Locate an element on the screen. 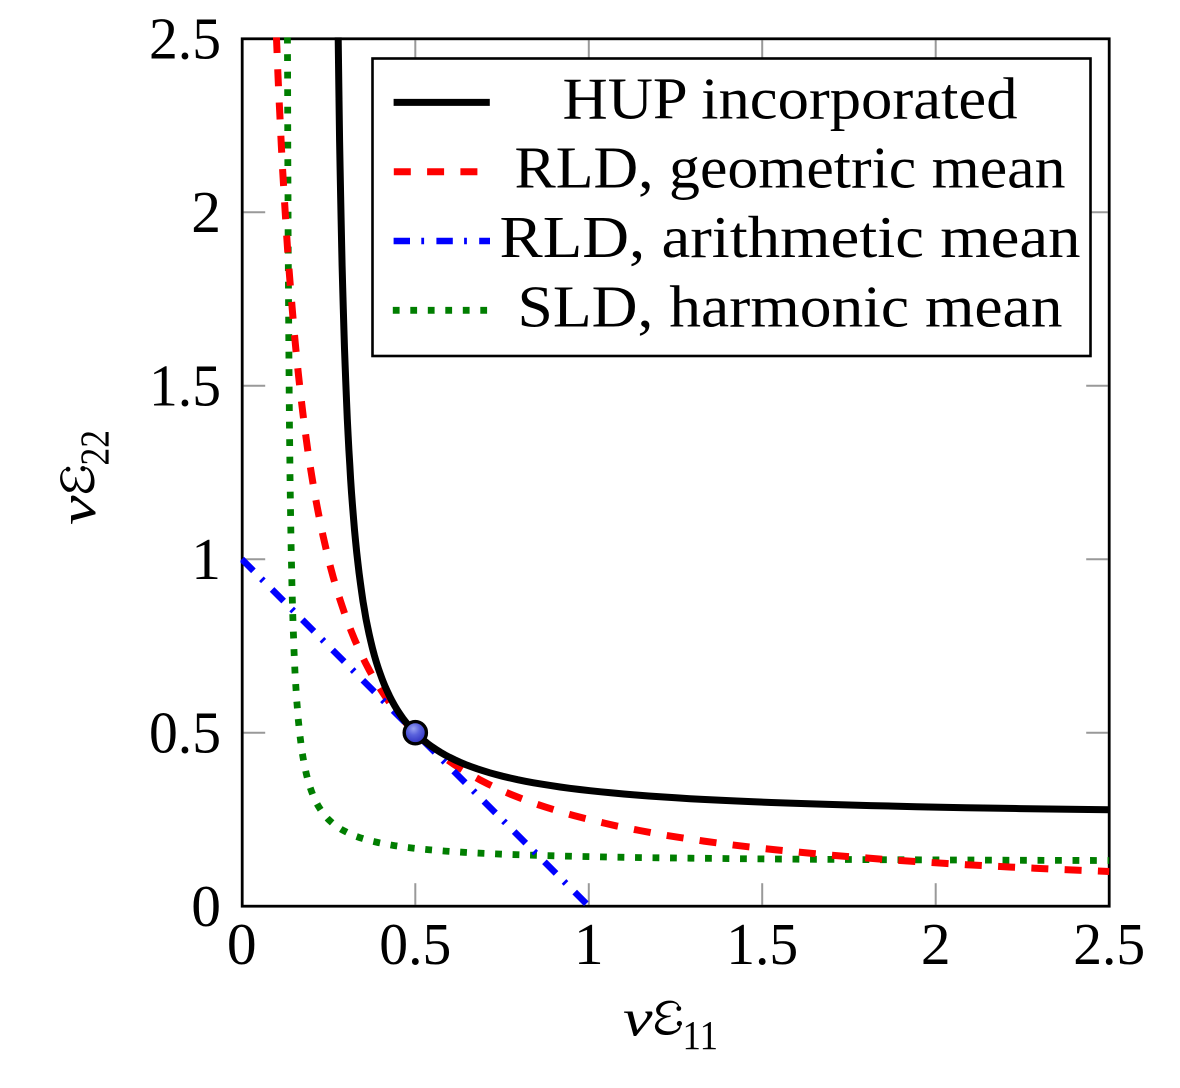 The height and width of the screenshot is (1088, 1180). svg-text: RLD, arithmetic mean is located at coordinates (790, 237).